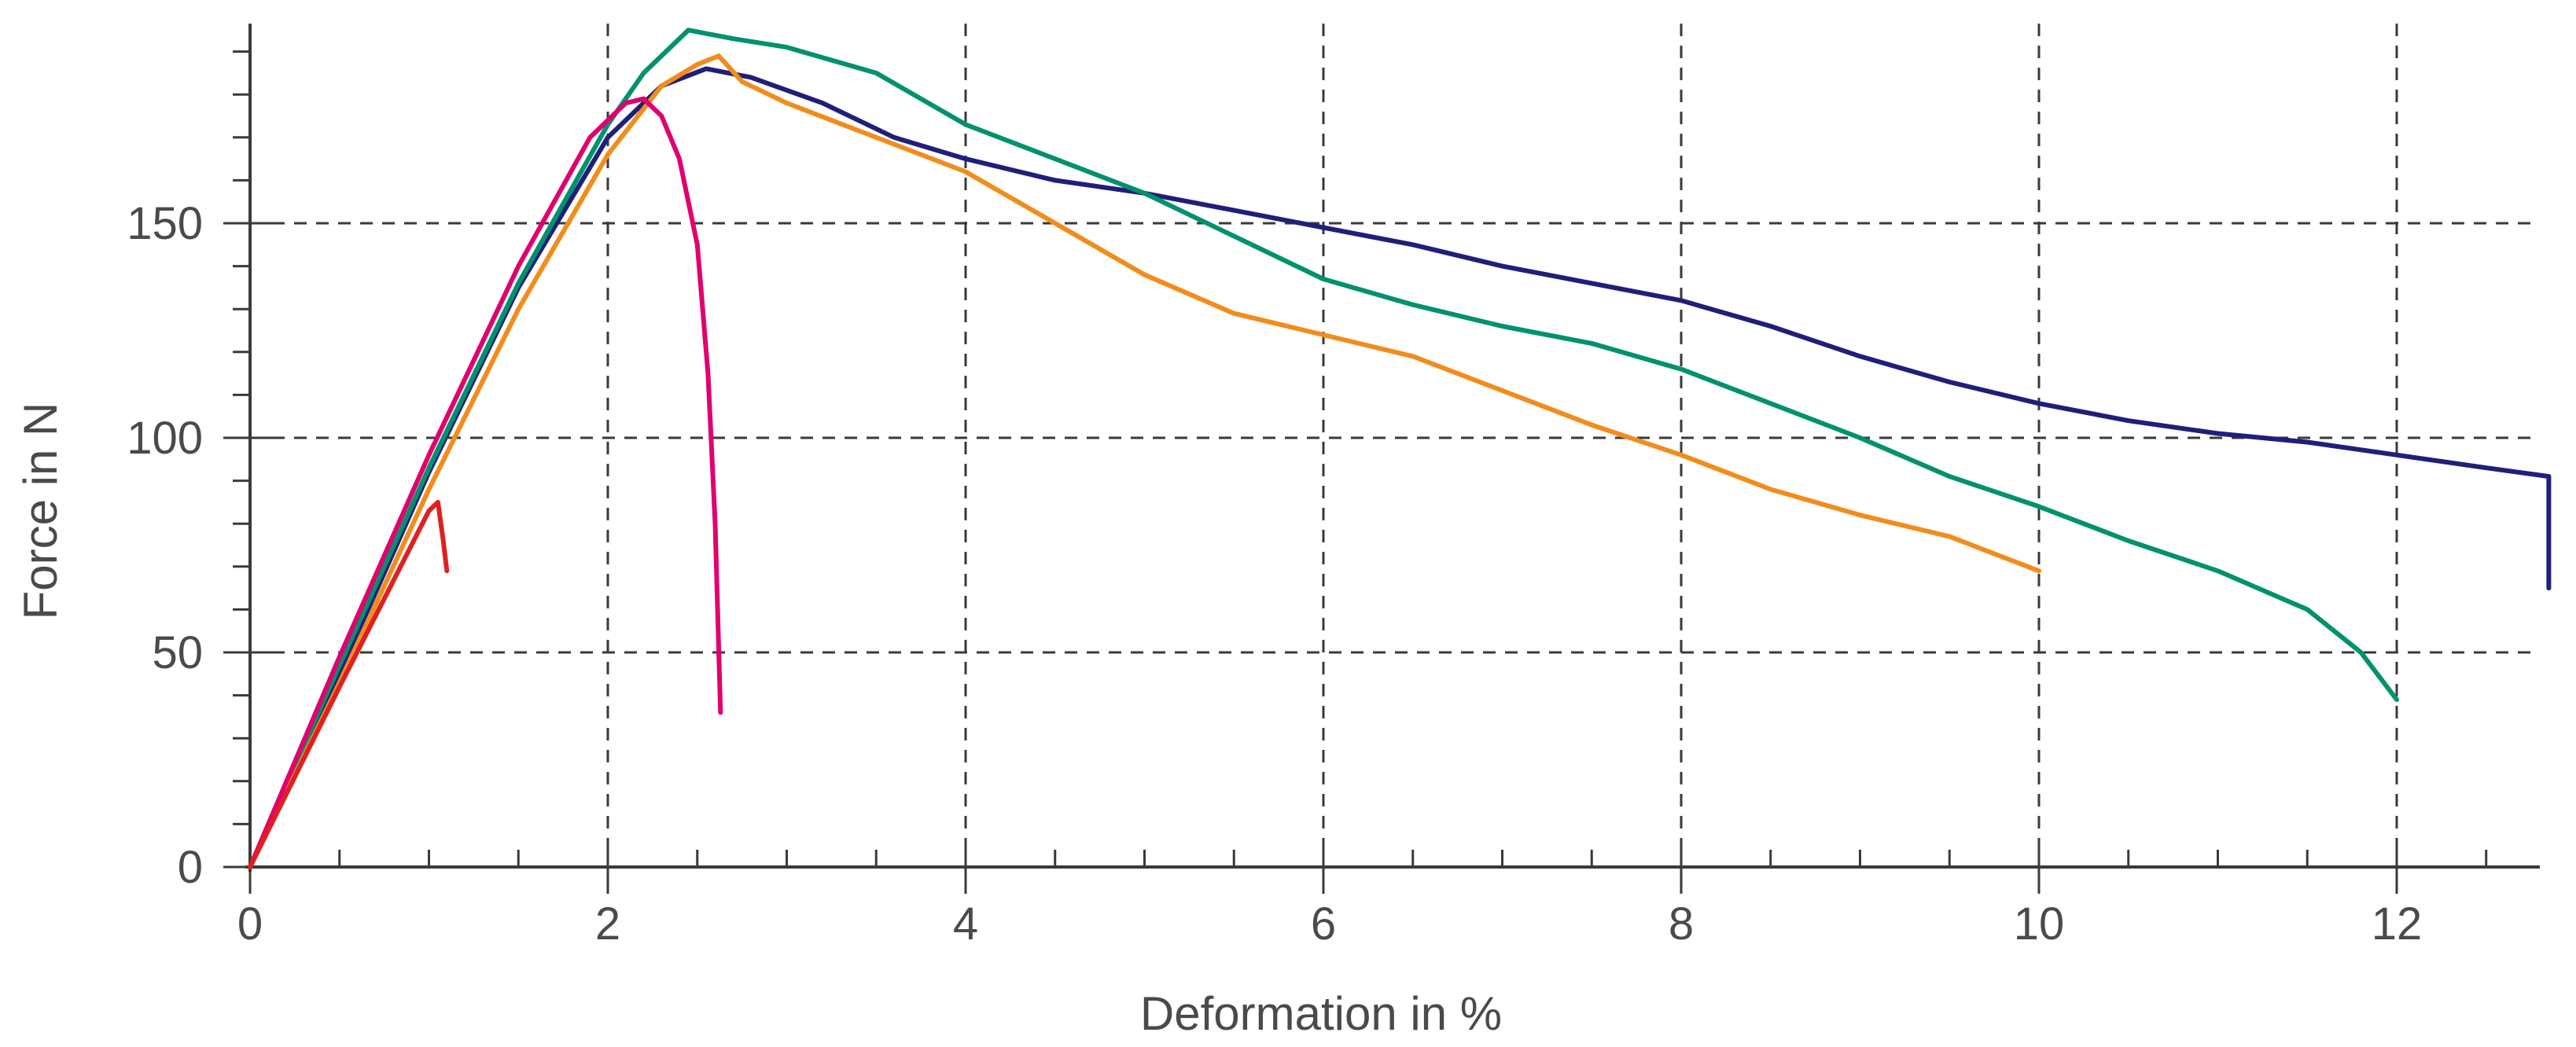  I want to click on x-axis-title: Deformation in %, so click(1321, 1013).